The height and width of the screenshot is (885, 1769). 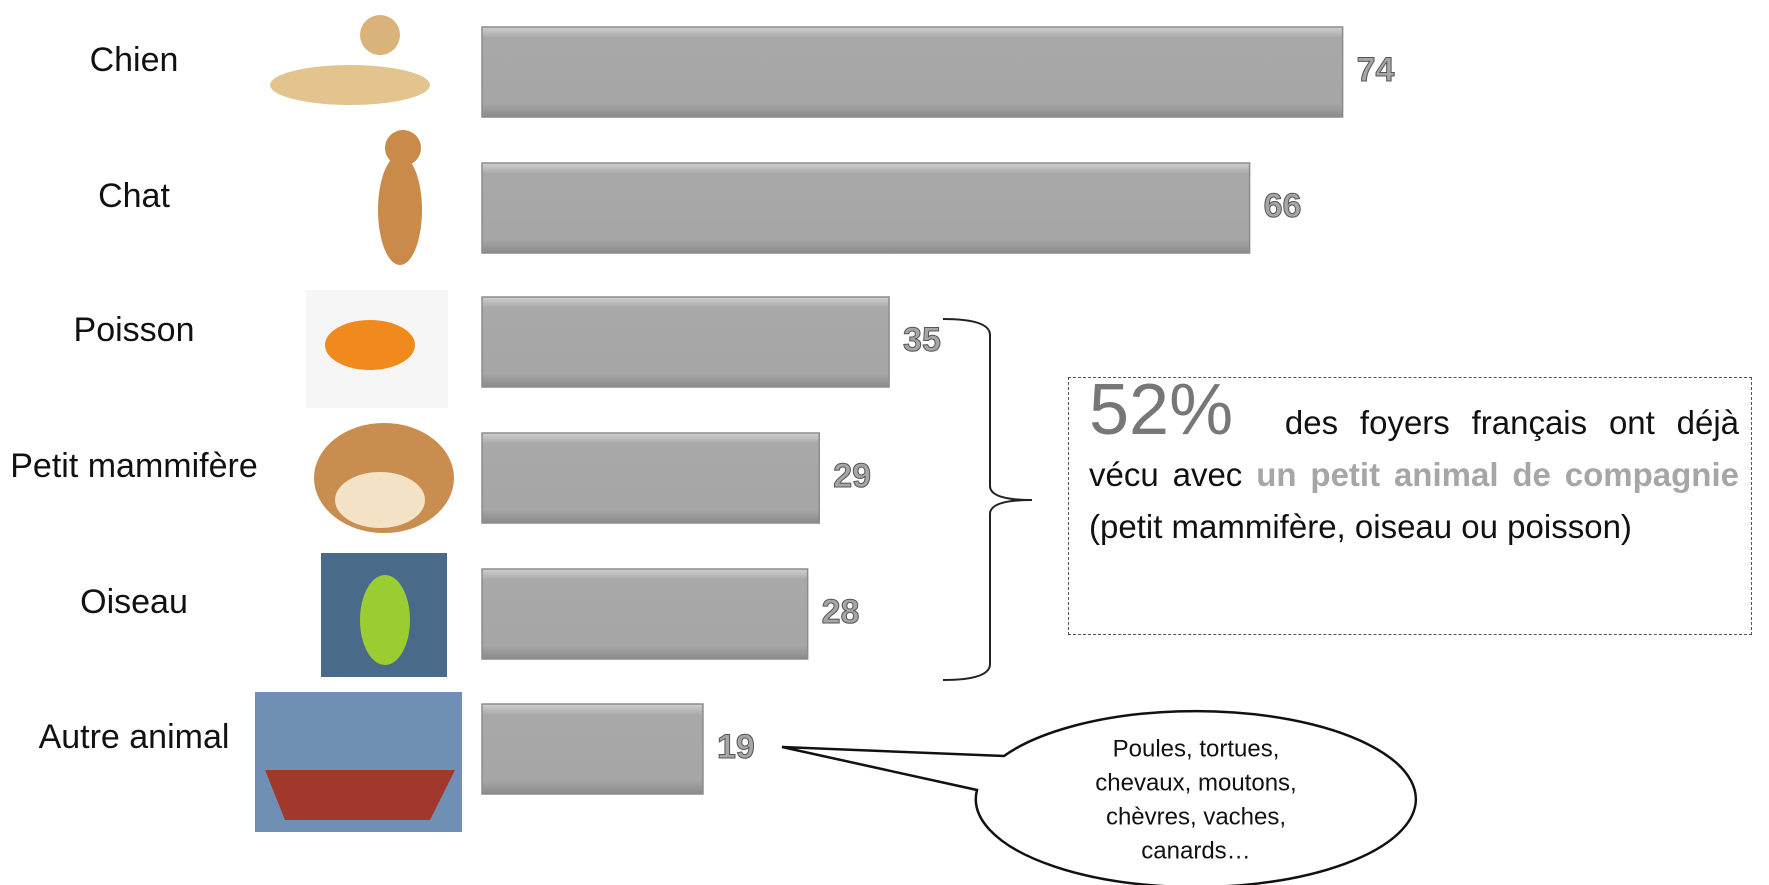 I want to click on value-label: 19, so click(x=736, y=747).